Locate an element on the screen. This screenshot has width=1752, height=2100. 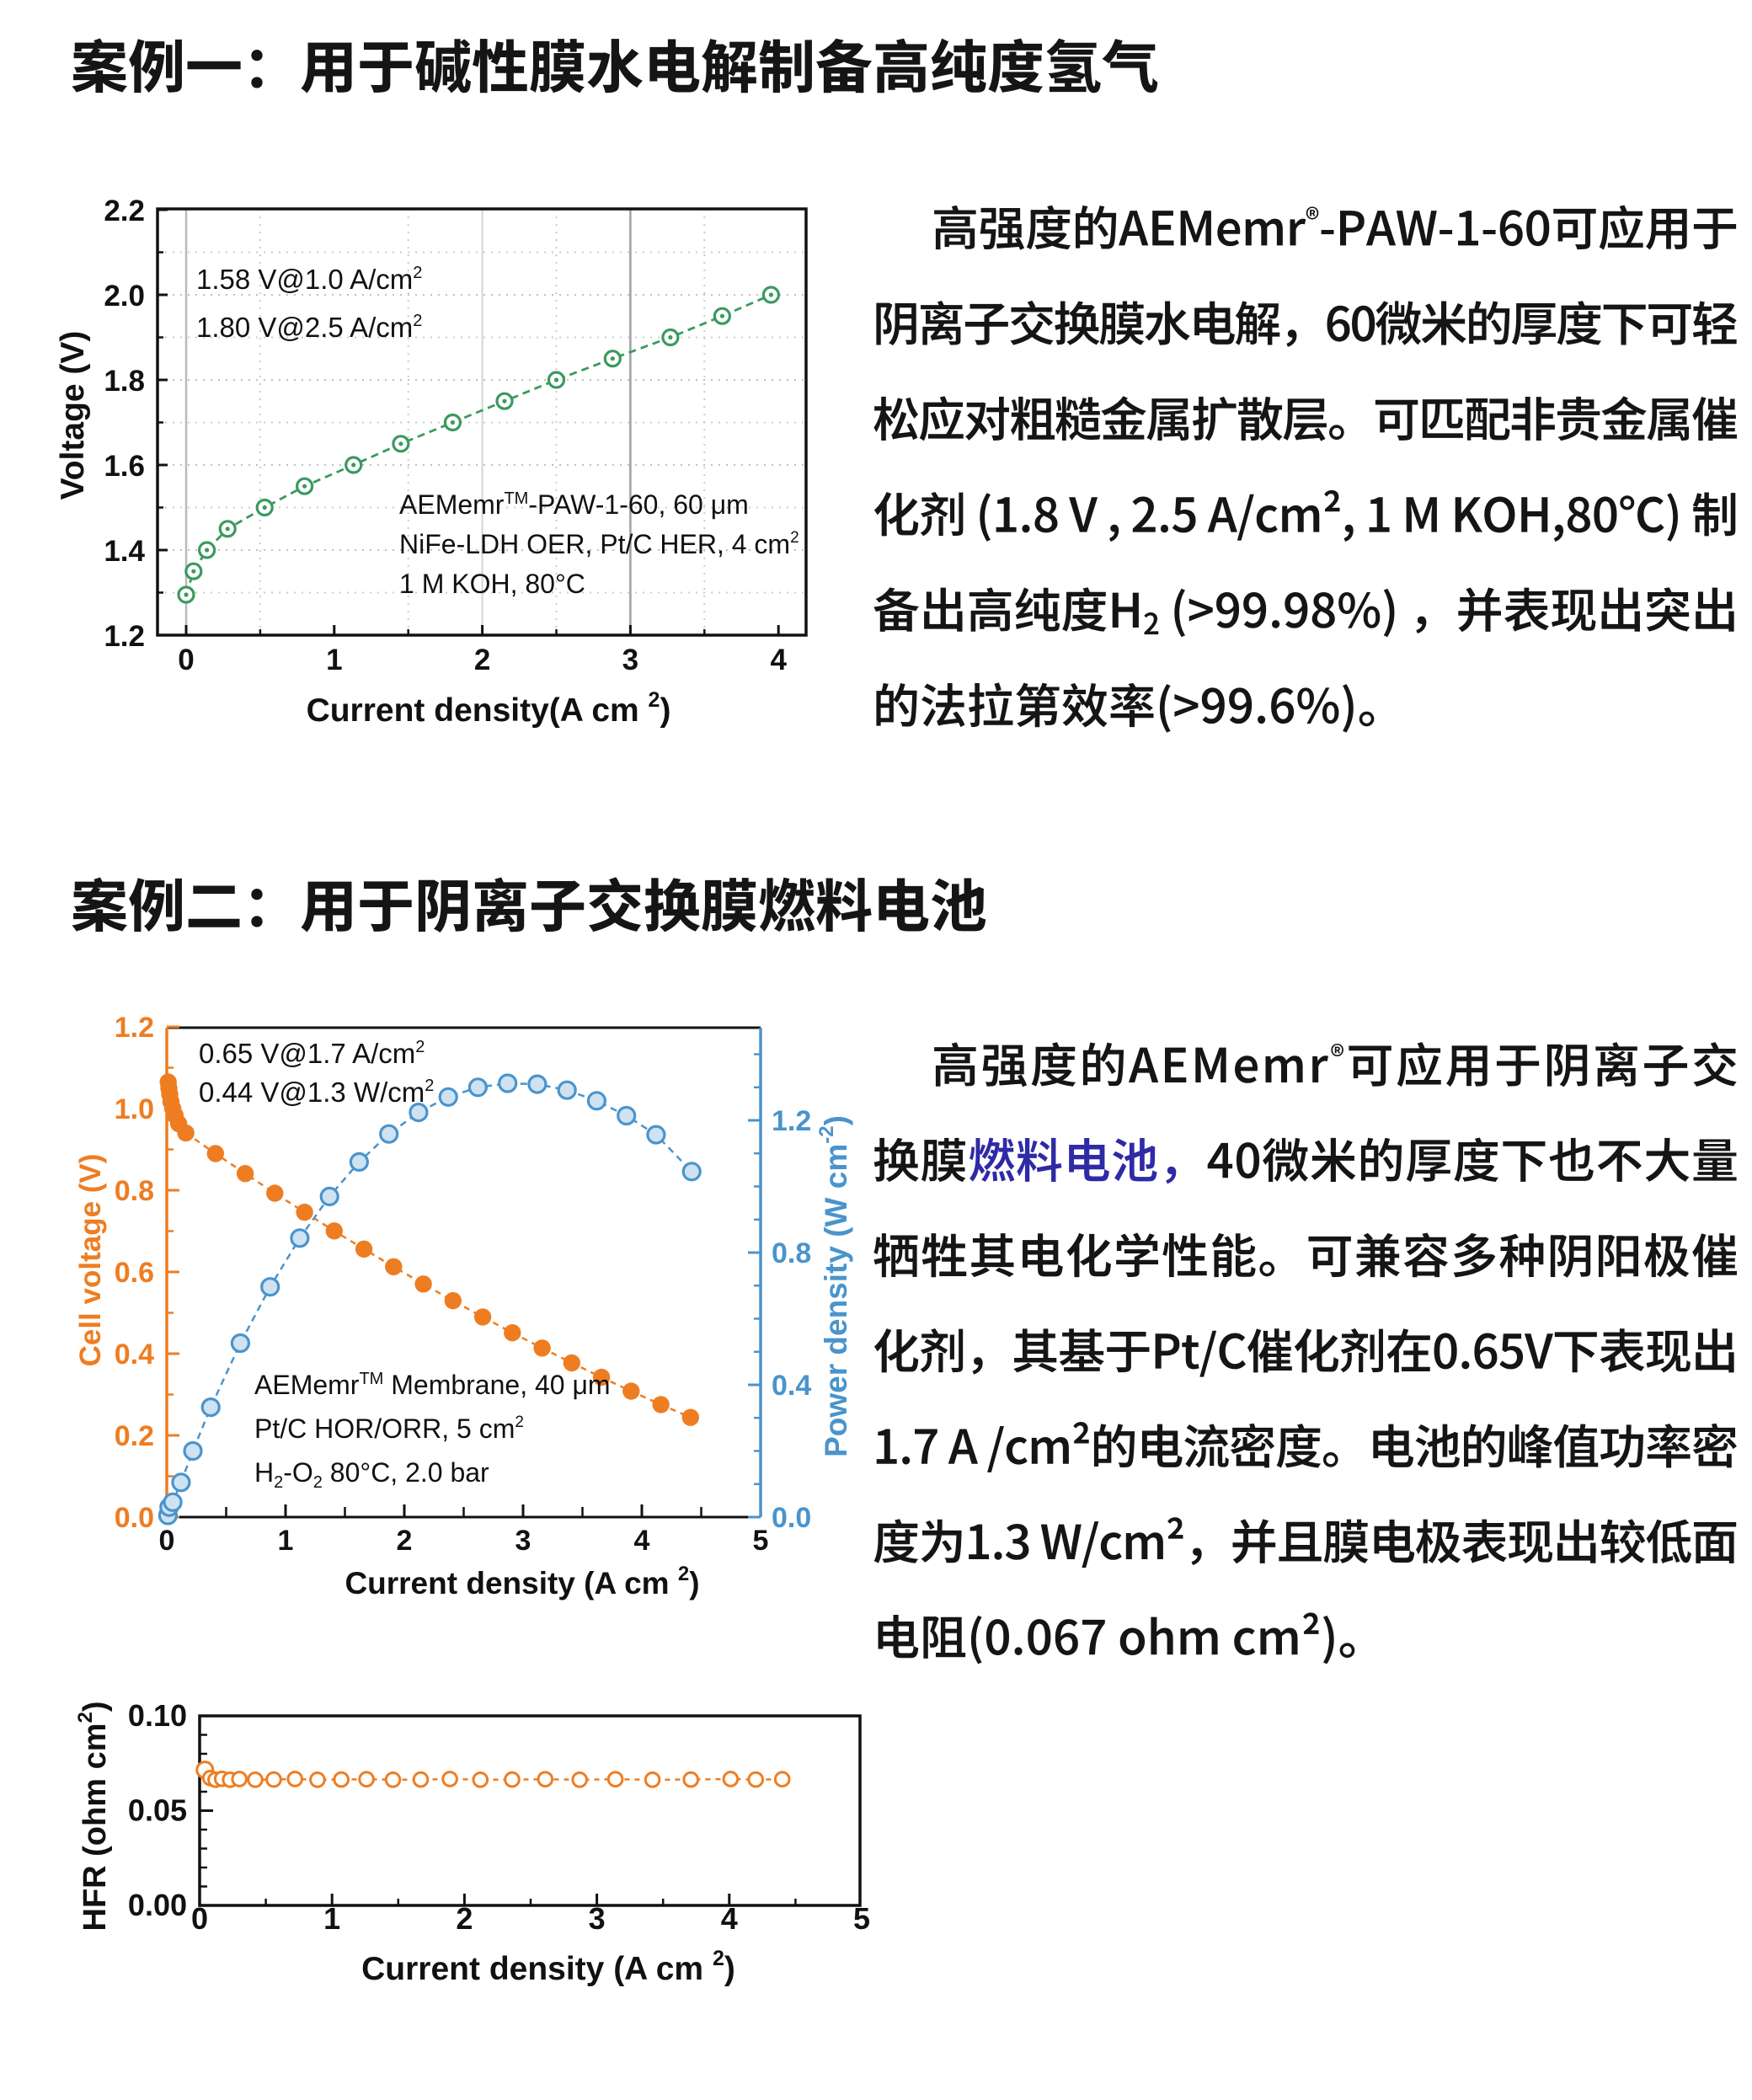
svg-text: H2-O2 80°C, 2.0 bar is located at coordinates (371, 1474).